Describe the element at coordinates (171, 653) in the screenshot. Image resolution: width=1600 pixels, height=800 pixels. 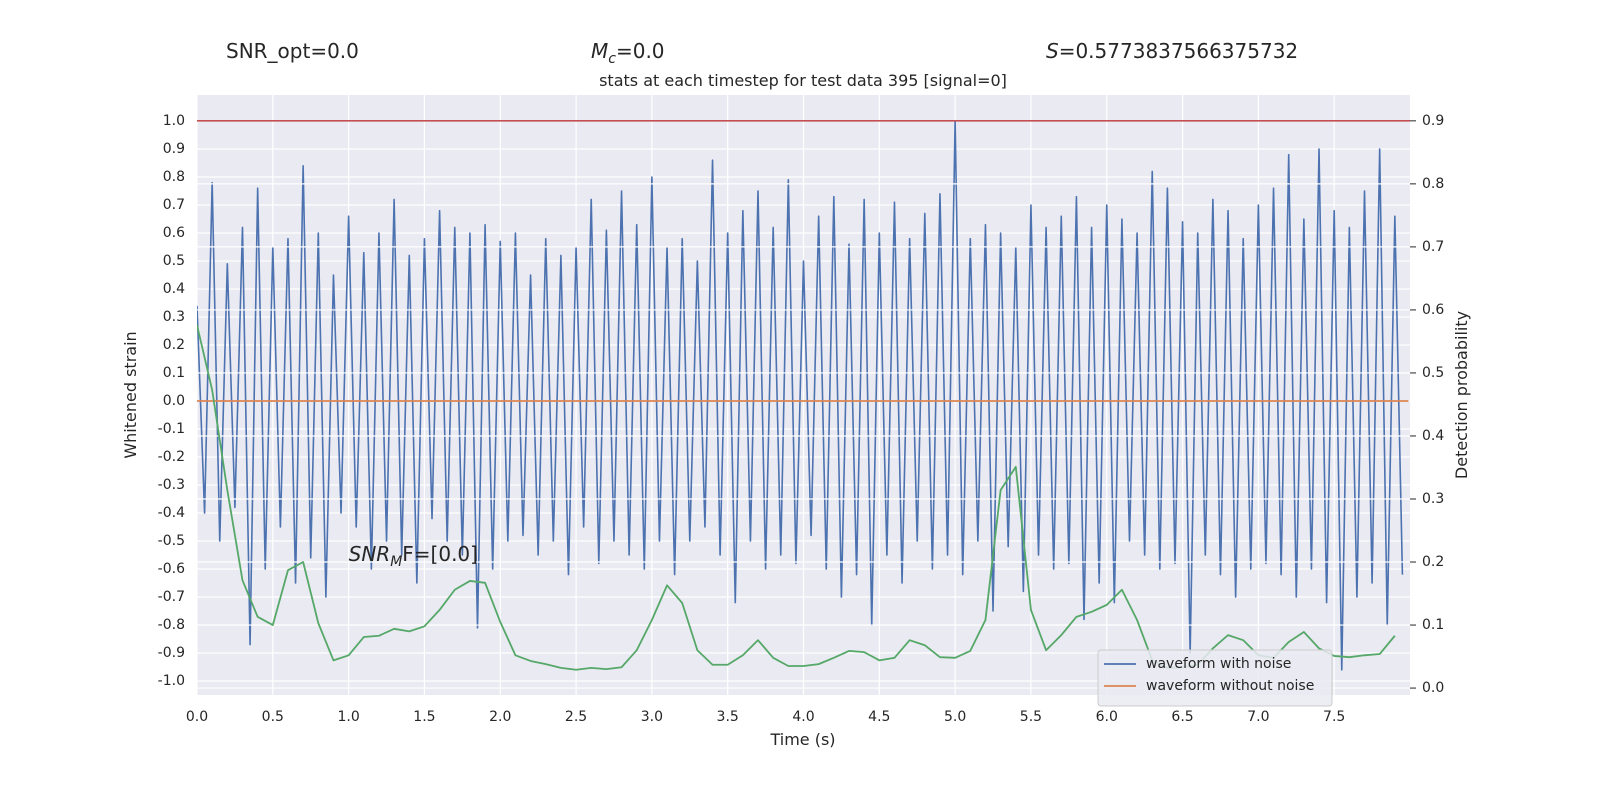
I see `y-tick-label: -0.9` at that location.